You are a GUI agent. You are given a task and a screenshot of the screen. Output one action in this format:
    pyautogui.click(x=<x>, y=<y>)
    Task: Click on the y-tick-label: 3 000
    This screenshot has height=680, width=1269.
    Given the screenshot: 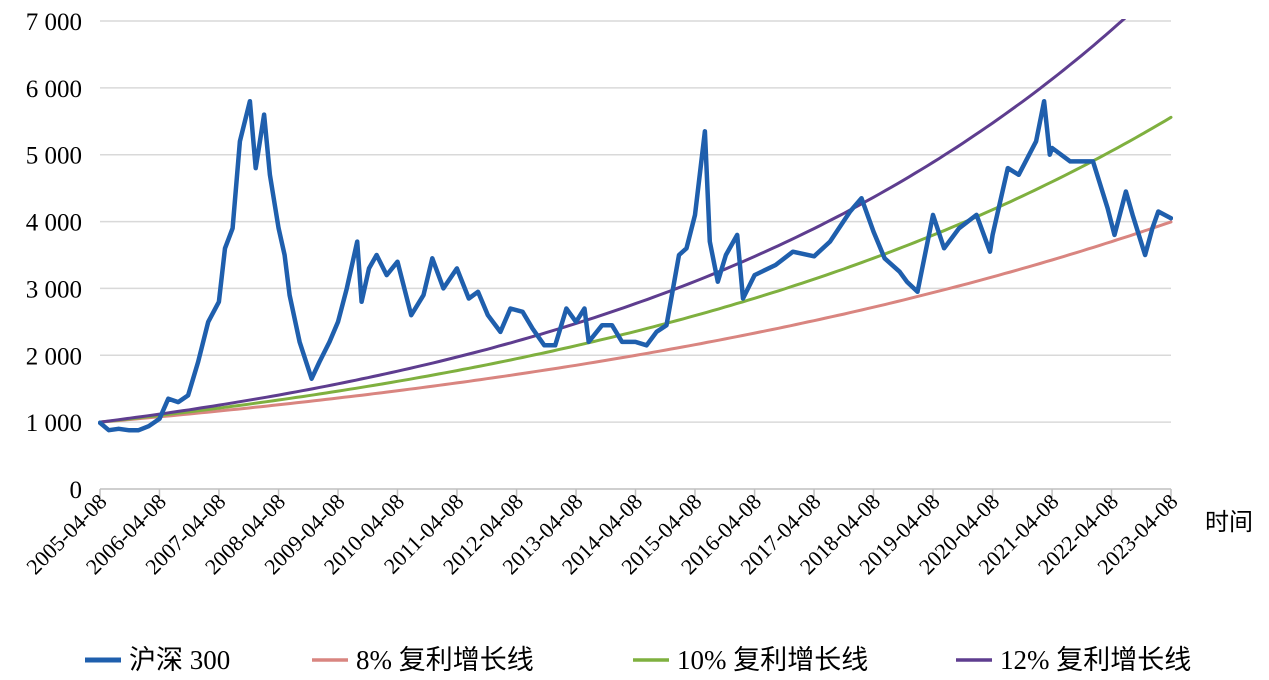 What is the action you would take?
    pyautogui.click(x=54, y=289)
    